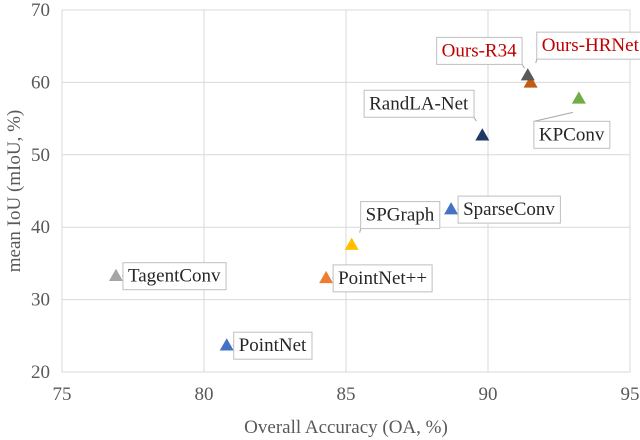 The height and width of the screenshot is (440, 640). What do you see at coordinates (591, 45) in the screenshot?
I see `data-point-label: Ours-HRNet` at bounding box center [591, 45].